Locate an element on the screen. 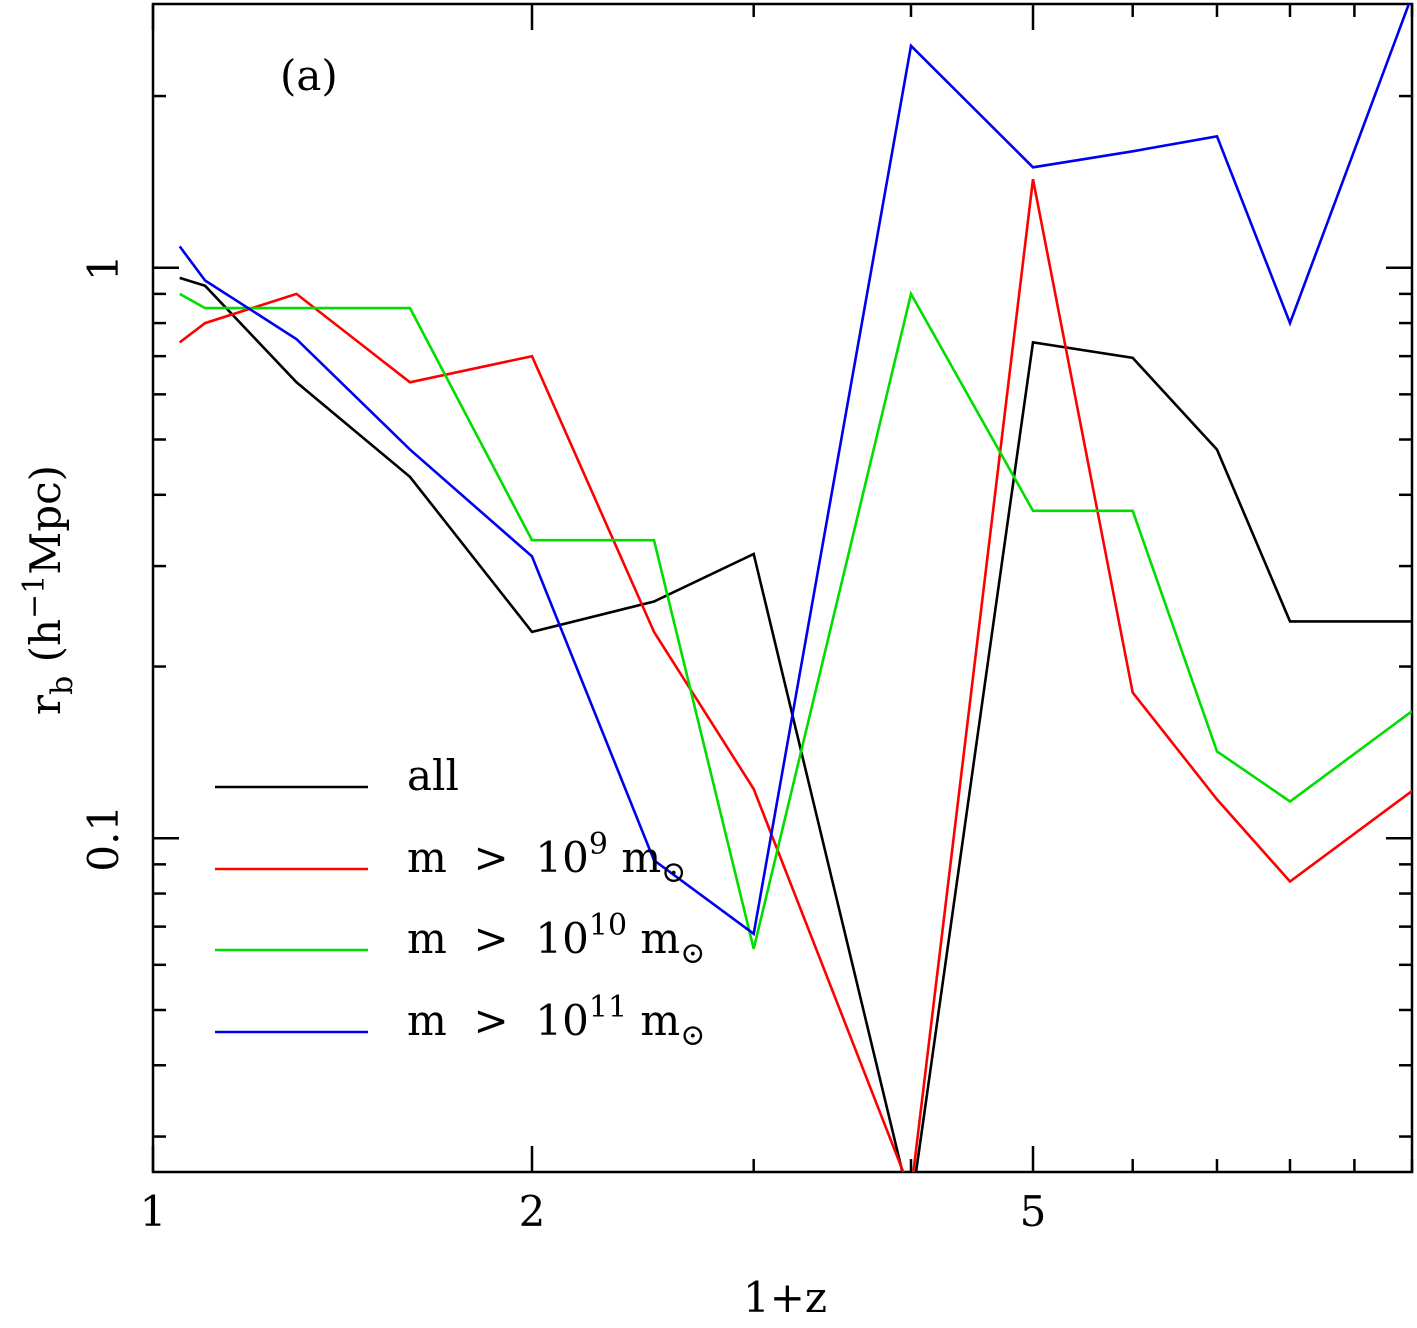 This screenshot has width=1417, height=1328. legend-label-1e11-sub: ⊙ is located at coordinates (692, 1035).